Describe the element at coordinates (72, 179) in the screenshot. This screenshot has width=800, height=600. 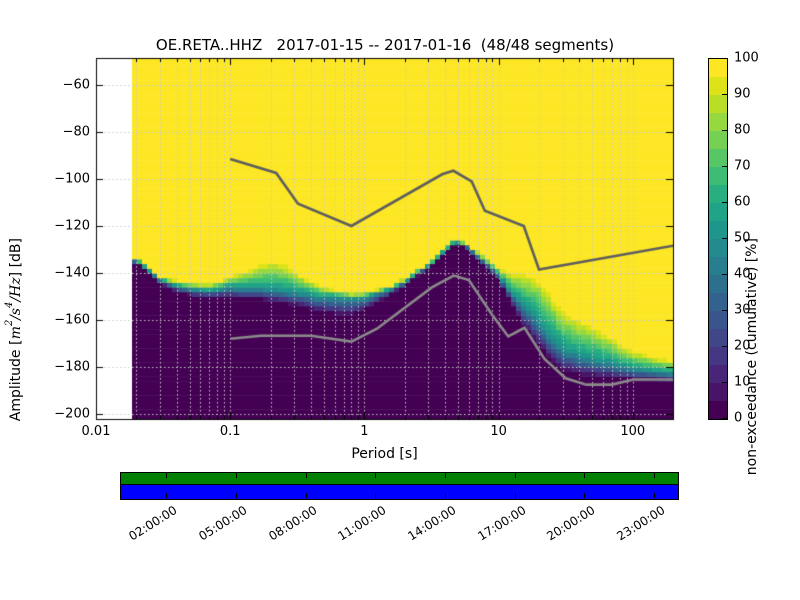
I see `y-tick-label: −100` at that location.